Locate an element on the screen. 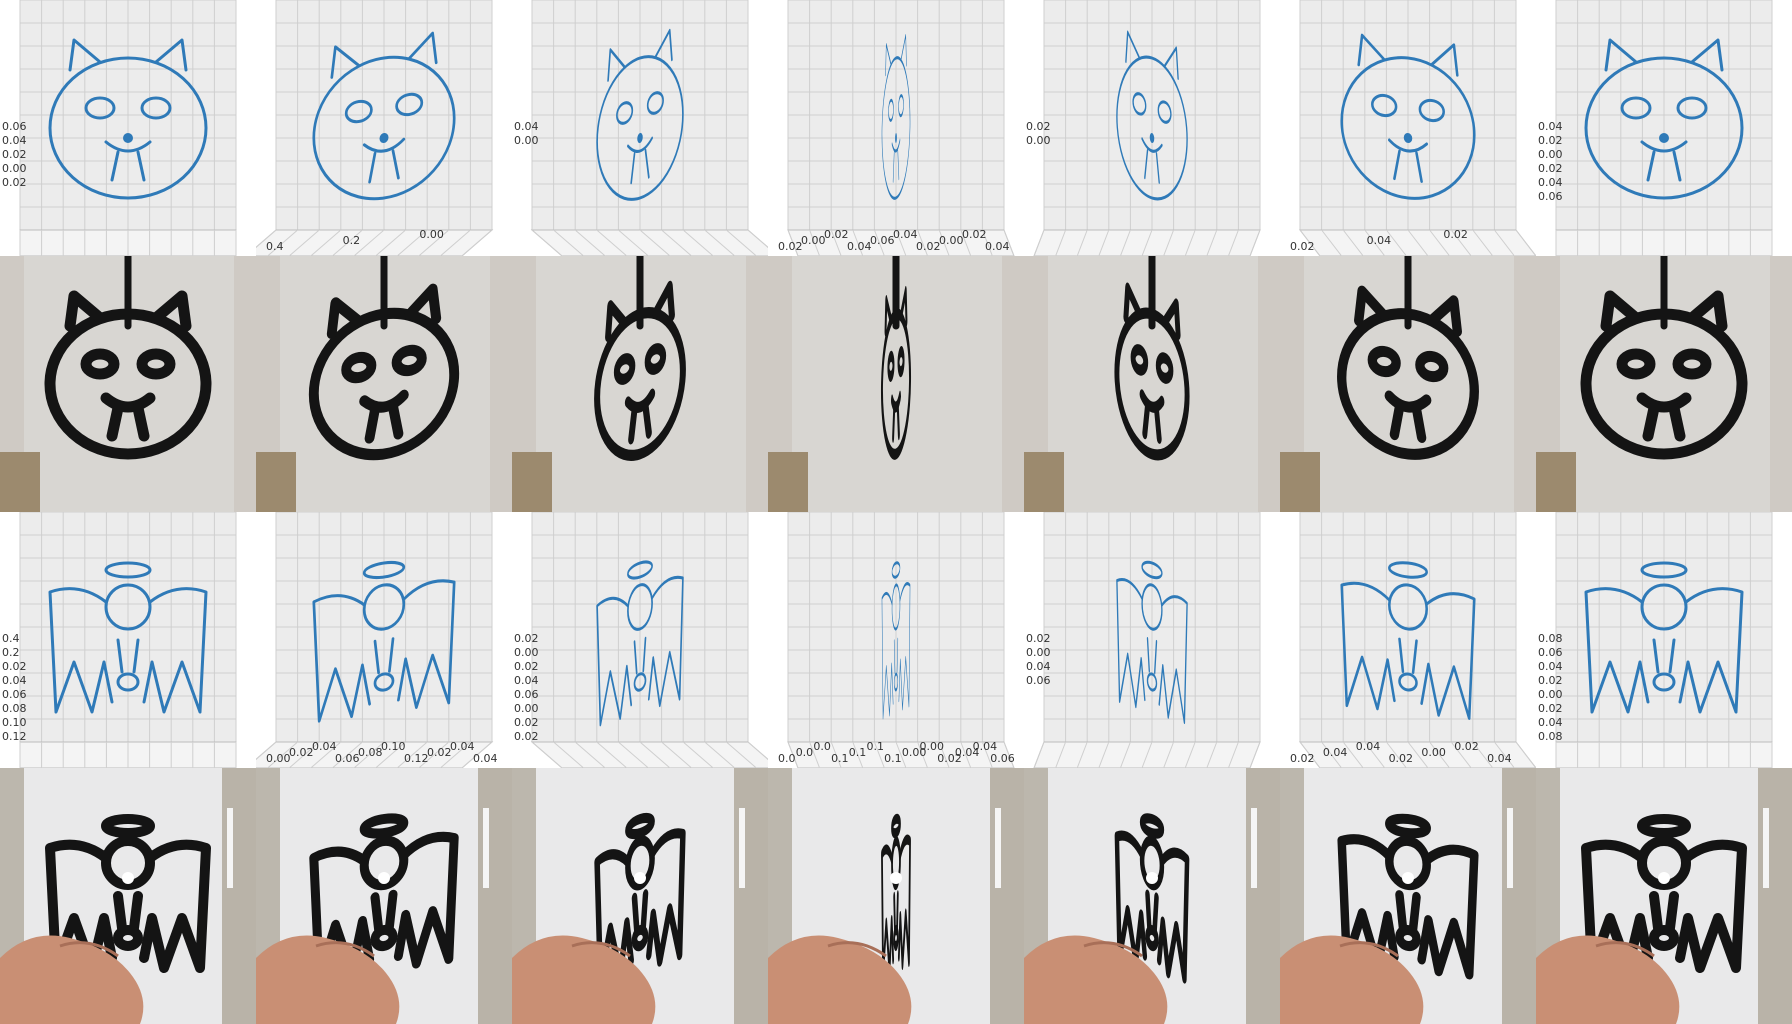 This screenshot has height=1024, width=1792. 3d-plot-renders-panel-6: 0.02 0.04 0.02 is located at coordinates (1408, 128).